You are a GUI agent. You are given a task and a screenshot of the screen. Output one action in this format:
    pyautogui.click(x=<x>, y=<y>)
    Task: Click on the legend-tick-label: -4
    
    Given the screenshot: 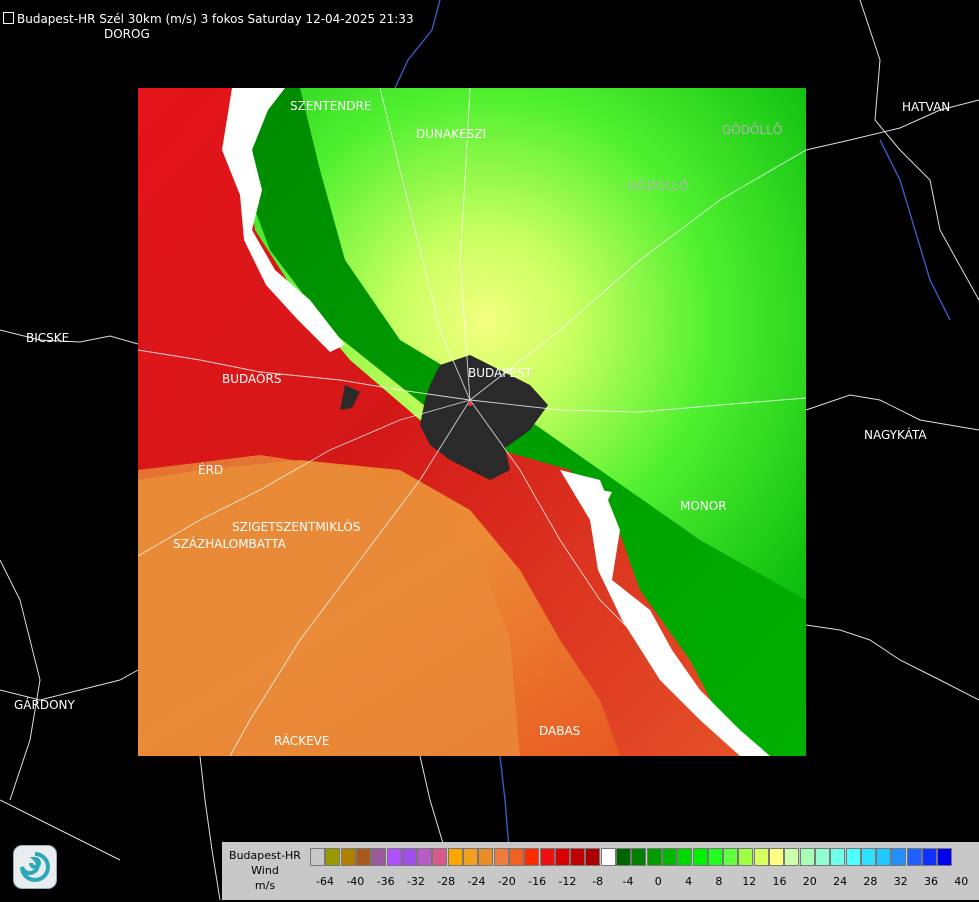 What is the action you would take?
    pyautogui.click(x=628, y=881)
    